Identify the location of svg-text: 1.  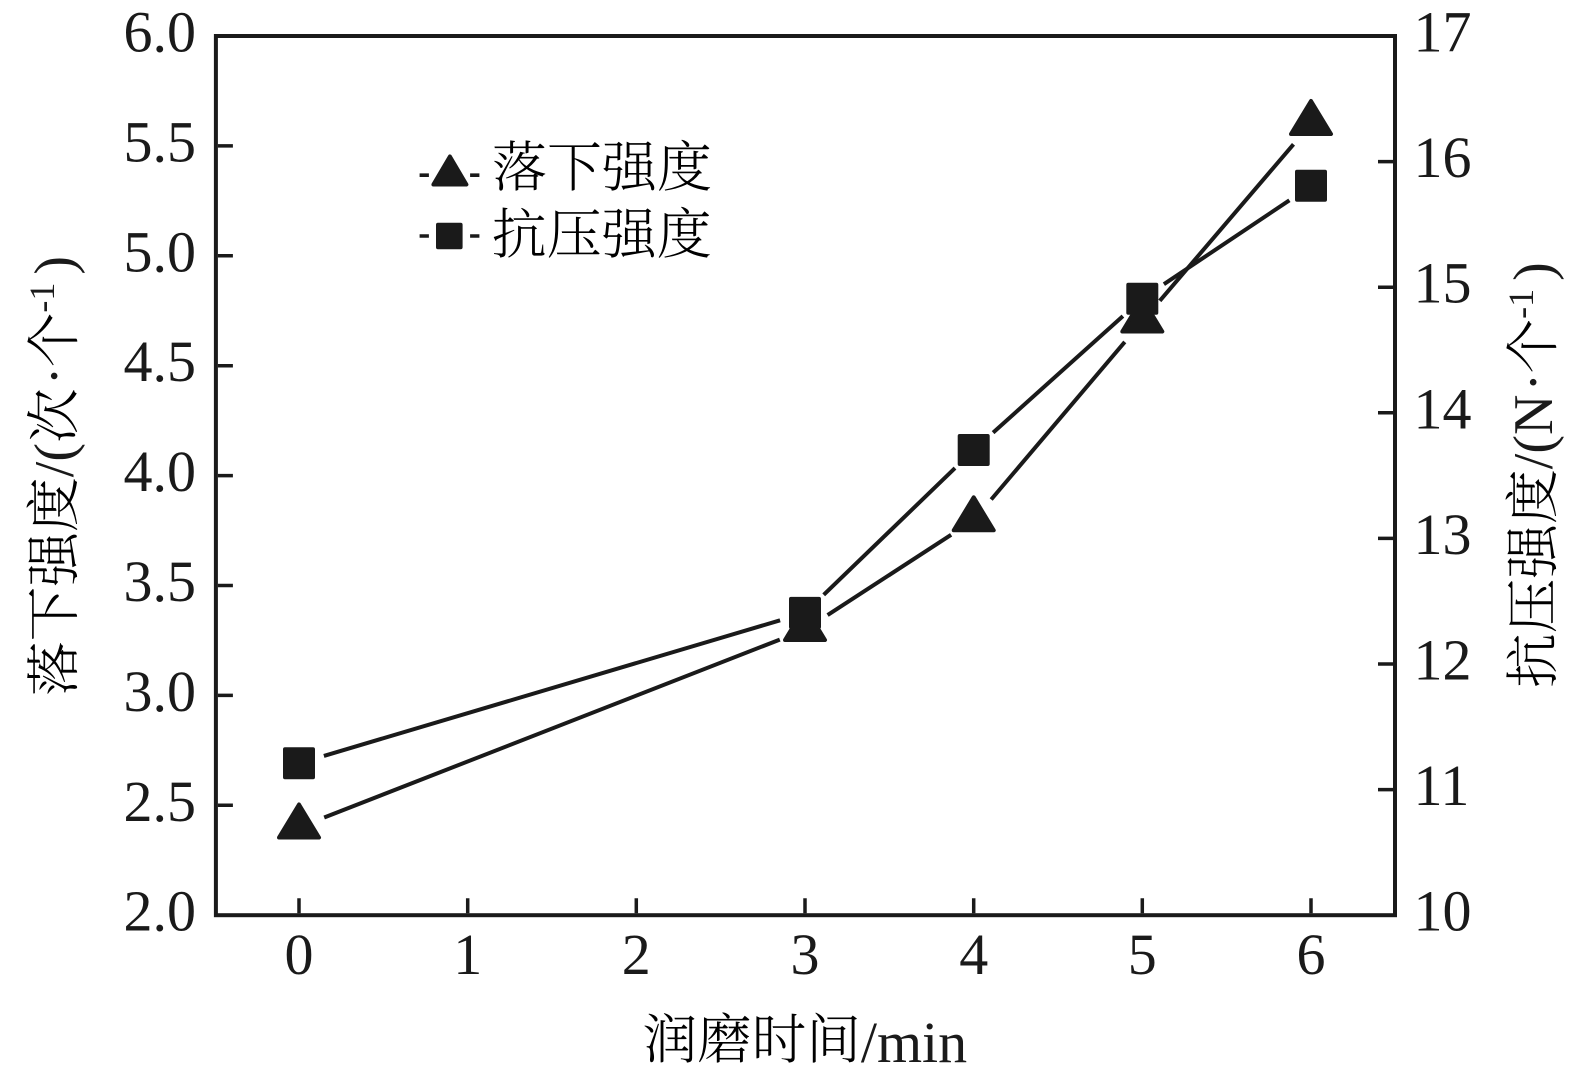
(467, 954).